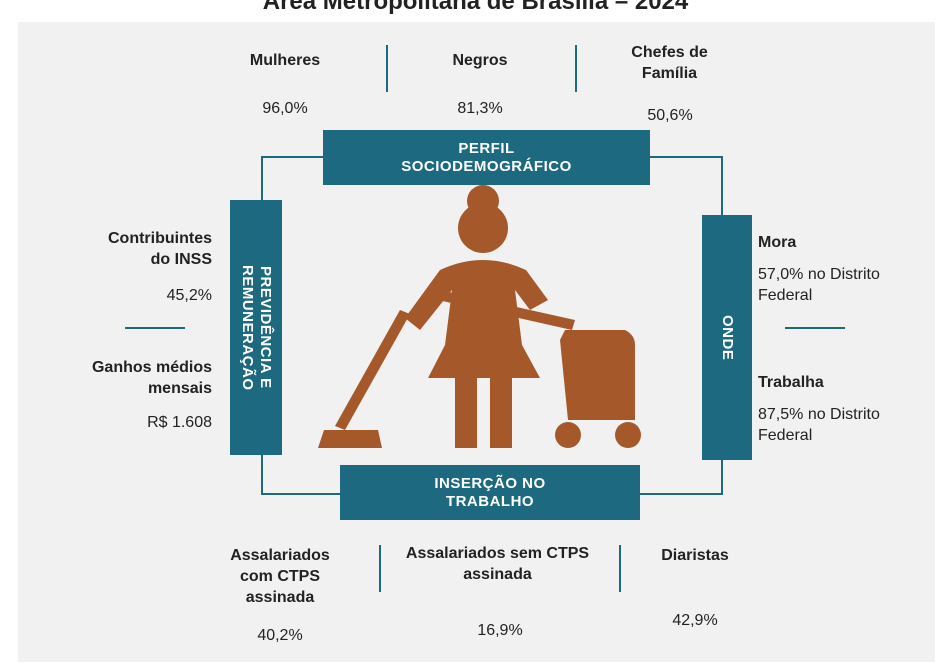 This screenshot has height=671, width=951. What do you see at coordinates (497, 564) in the screenshot?
I see `item-label: Assalariados sem CTPS assinada` at bounding box center [497, 564].